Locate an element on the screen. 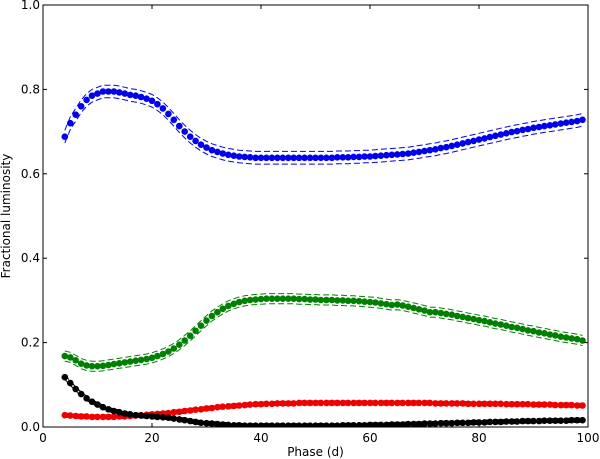 The height and width of the screenshot is (459, 600). x-axis-label: Phase (d) is located at coordinates (315, 452).